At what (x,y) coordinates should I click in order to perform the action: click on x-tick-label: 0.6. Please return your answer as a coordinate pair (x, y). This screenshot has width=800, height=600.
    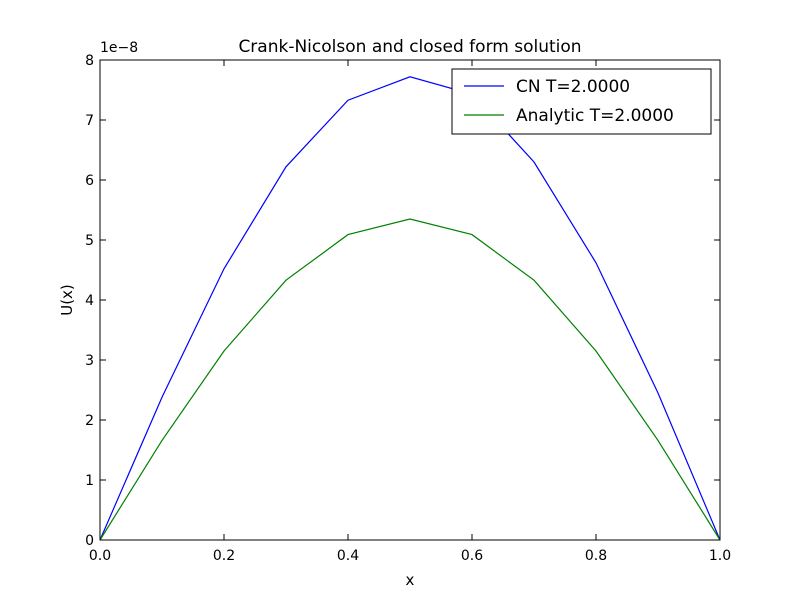
    Looking at the image, I should click on (472, 556).